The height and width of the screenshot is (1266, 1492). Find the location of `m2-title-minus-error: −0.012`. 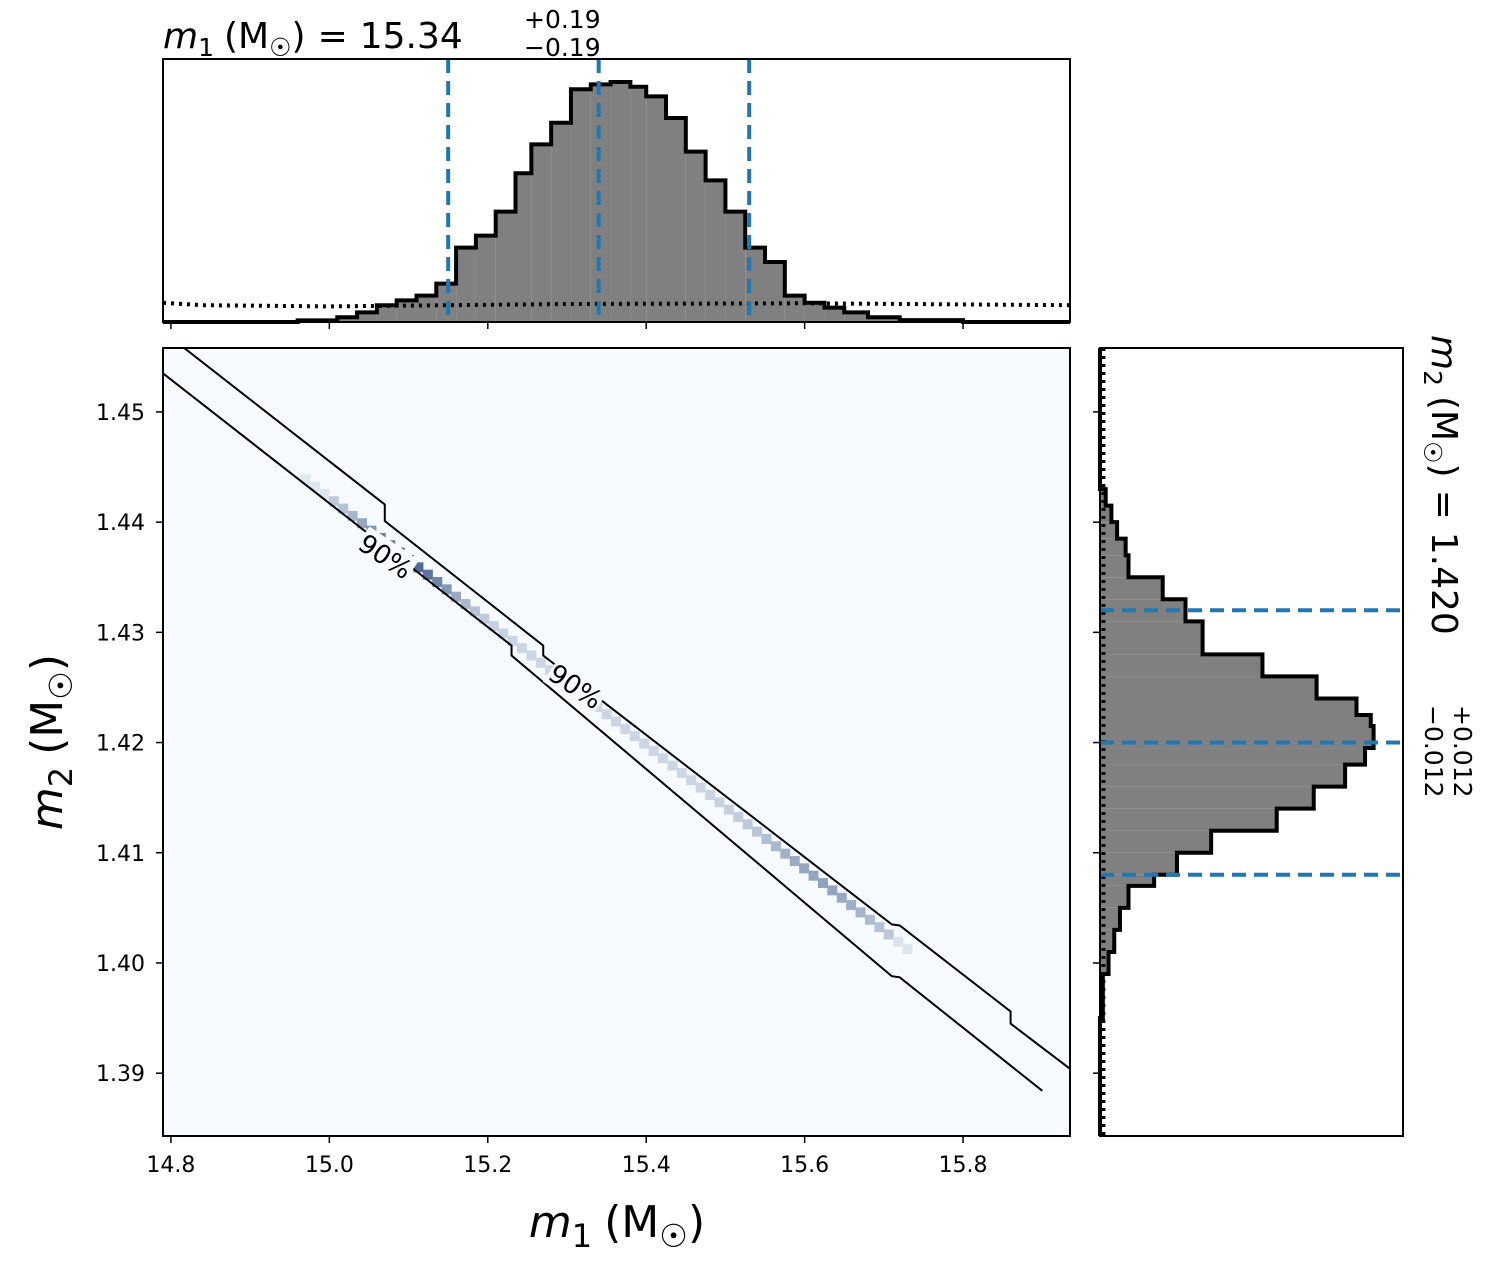

m2-title-minus-error: −0.012 is located at coordinates (1433, 751).